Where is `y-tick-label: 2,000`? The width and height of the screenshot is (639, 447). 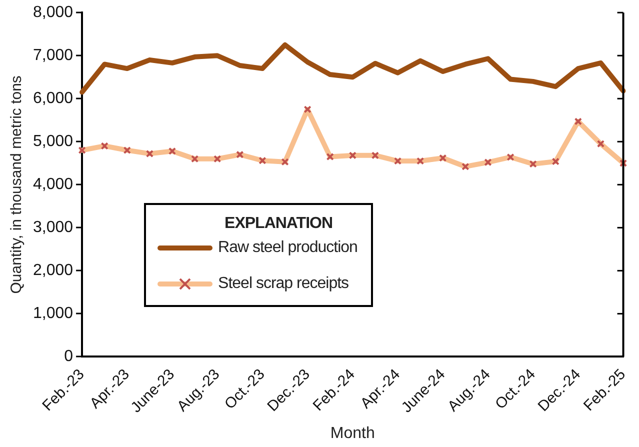
y-tick-label: 2,000 is located at coordinates (53, 271).